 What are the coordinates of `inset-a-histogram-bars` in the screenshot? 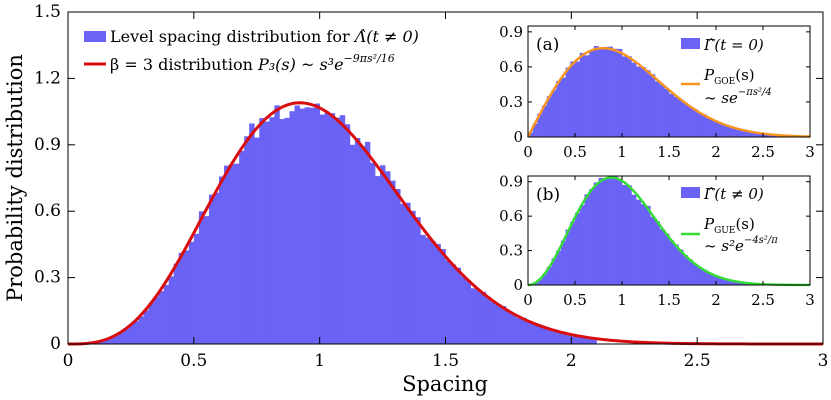 It's located at (669, 92).